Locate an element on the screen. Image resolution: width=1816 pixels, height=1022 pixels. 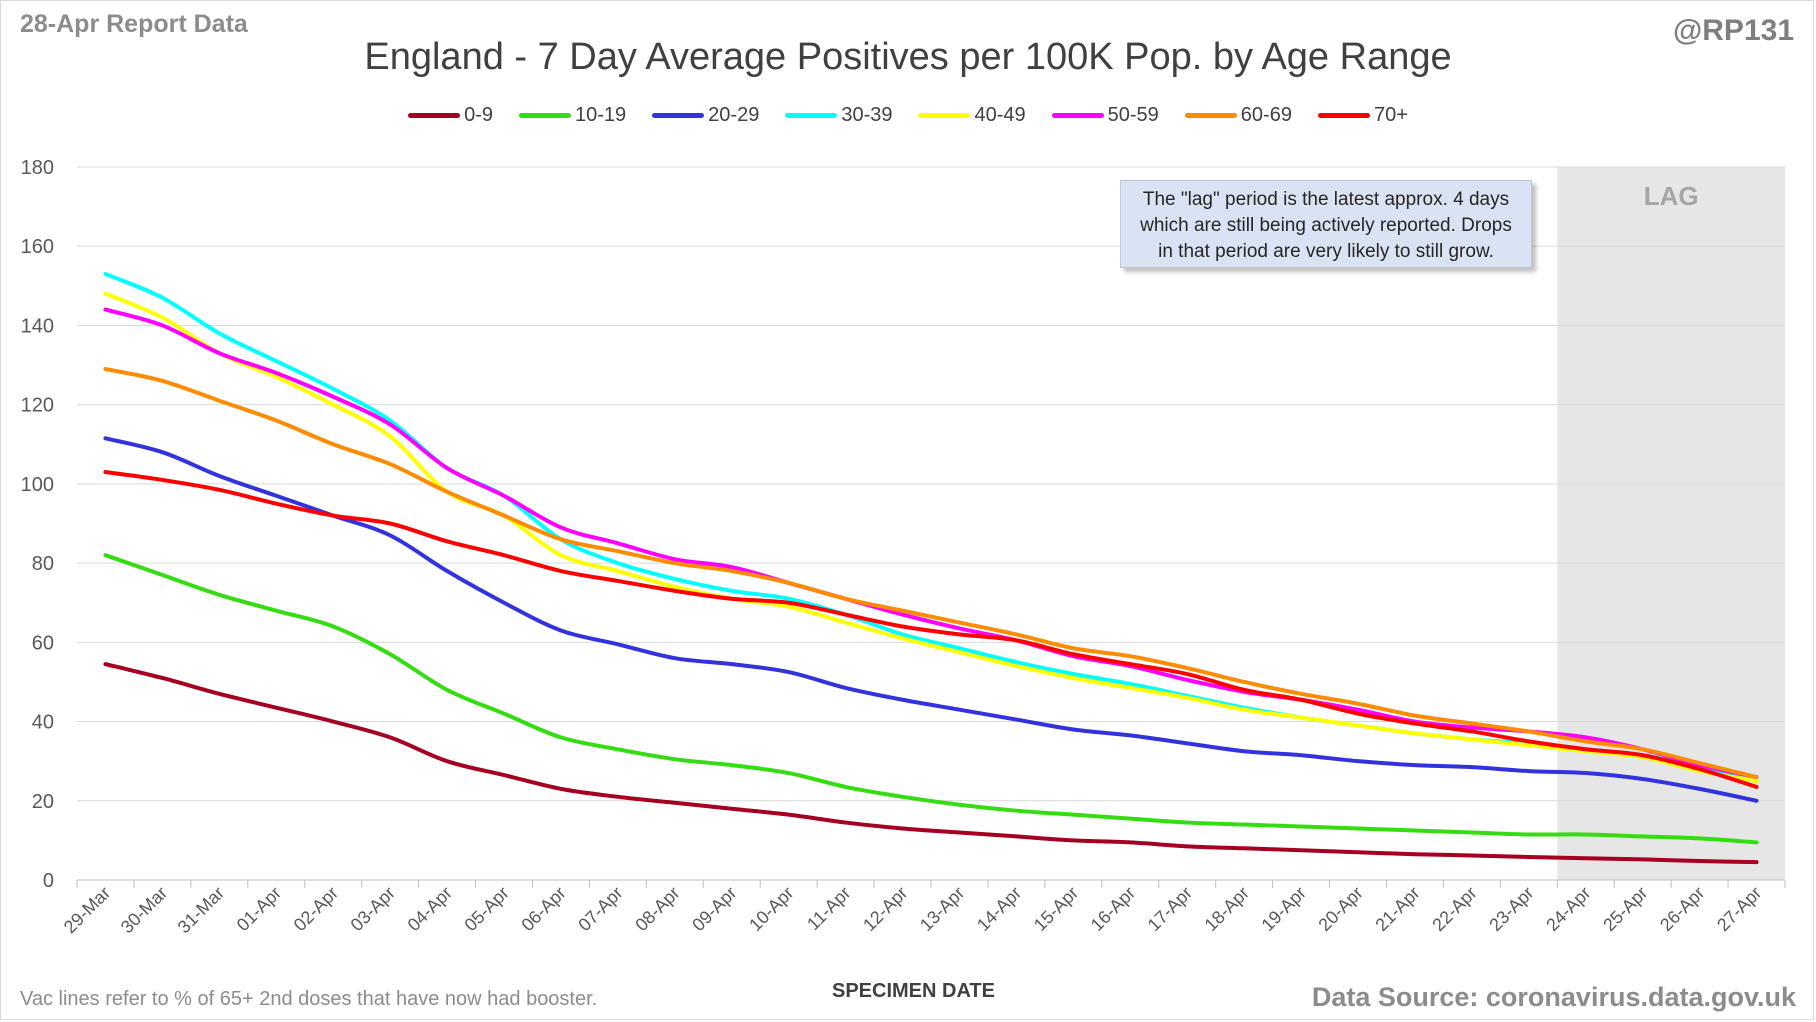
legend-label: 40-49 is located at coordinates (1000, 115).